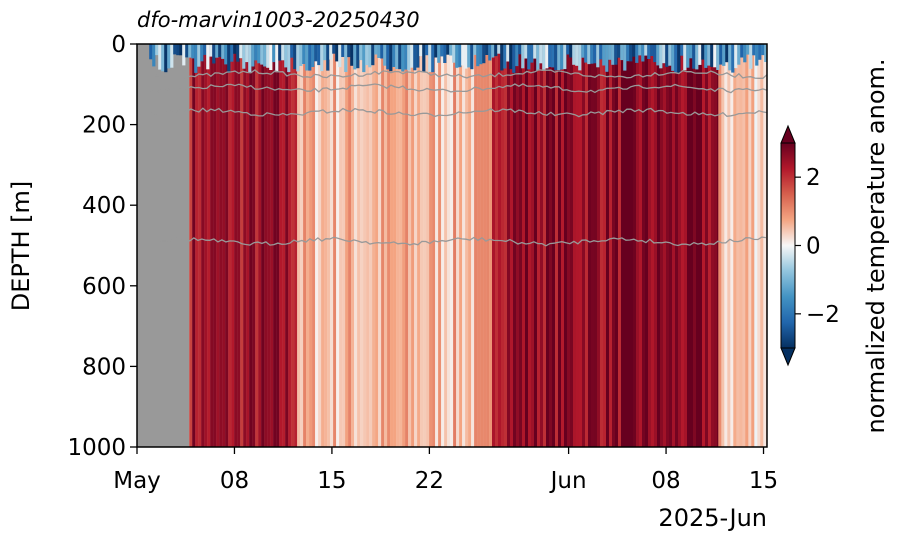 The image size is (900, 540). What do you see at coordinates (788, 134) in the screenshot?
I see `colorbar-extend-max` at bounding box center [788, 134].